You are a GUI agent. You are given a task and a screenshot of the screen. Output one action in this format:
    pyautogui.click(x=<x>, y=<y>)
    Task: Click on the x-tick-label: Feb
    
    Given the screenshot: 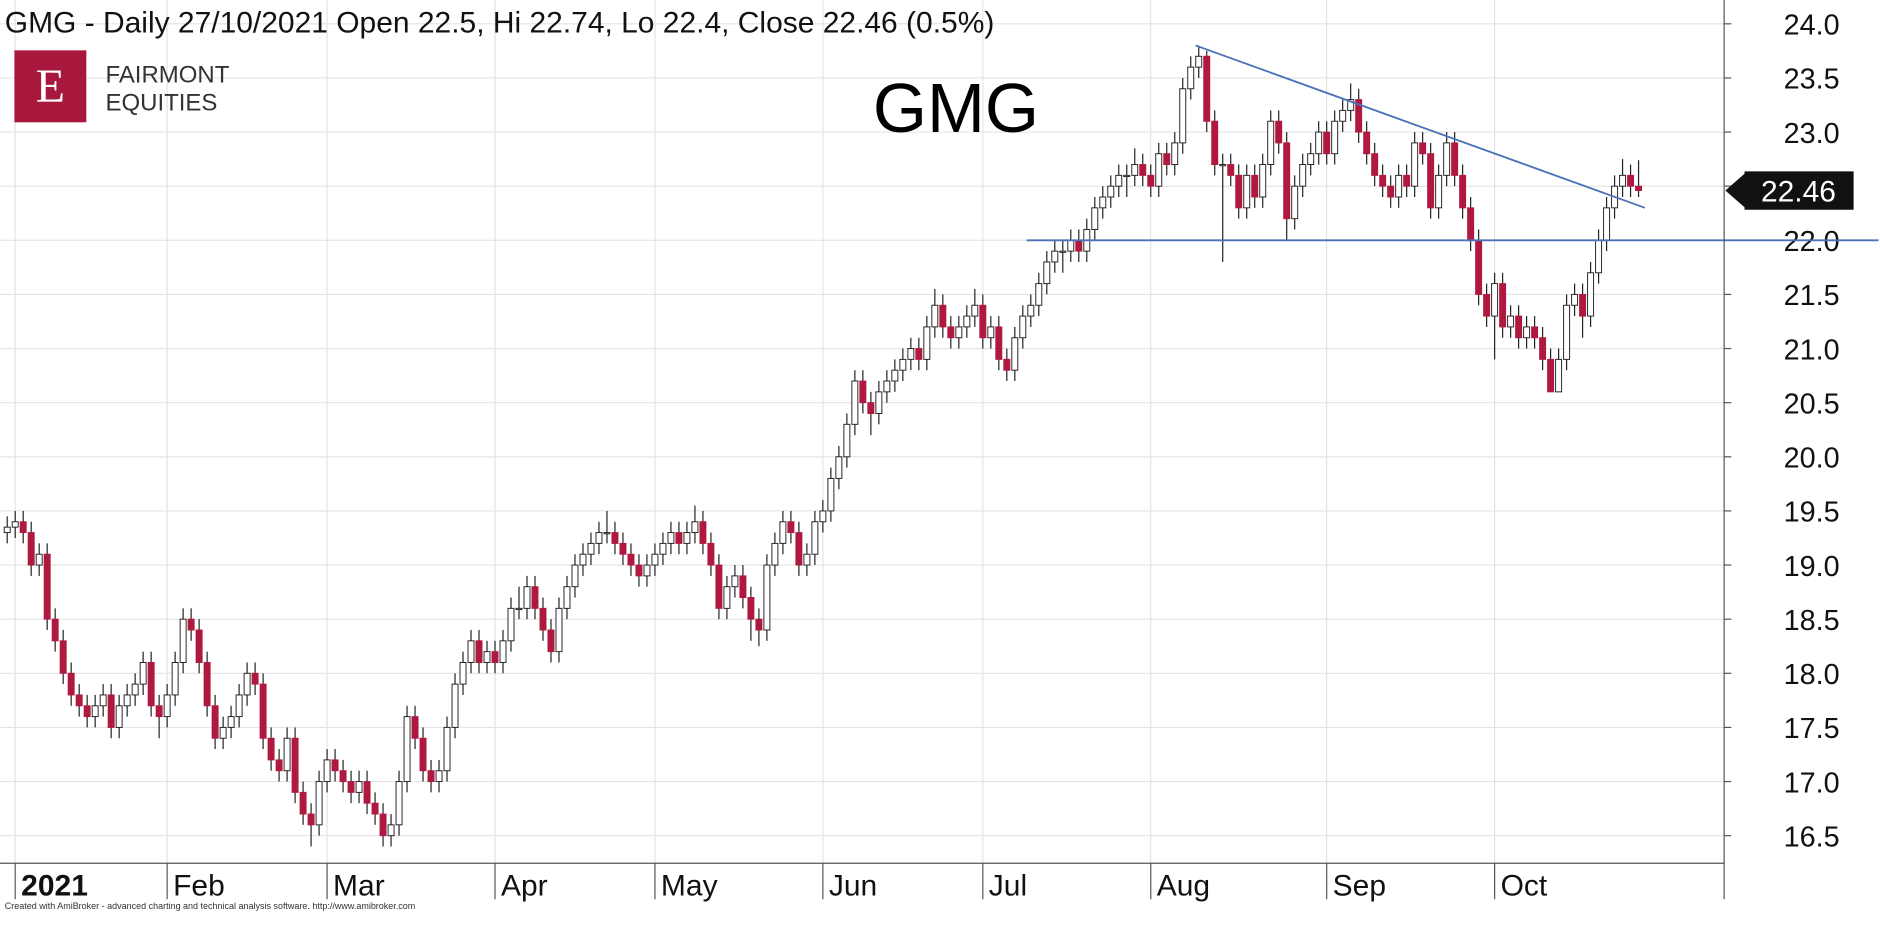 What is the action you would take?
    pyautogui.click(x=199, y=886)
    